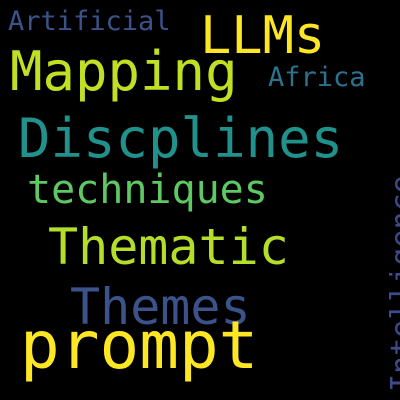 This screenshot has height=400, width=400. I want to click on word-intelligence: Intelligence, so click(392, 283).